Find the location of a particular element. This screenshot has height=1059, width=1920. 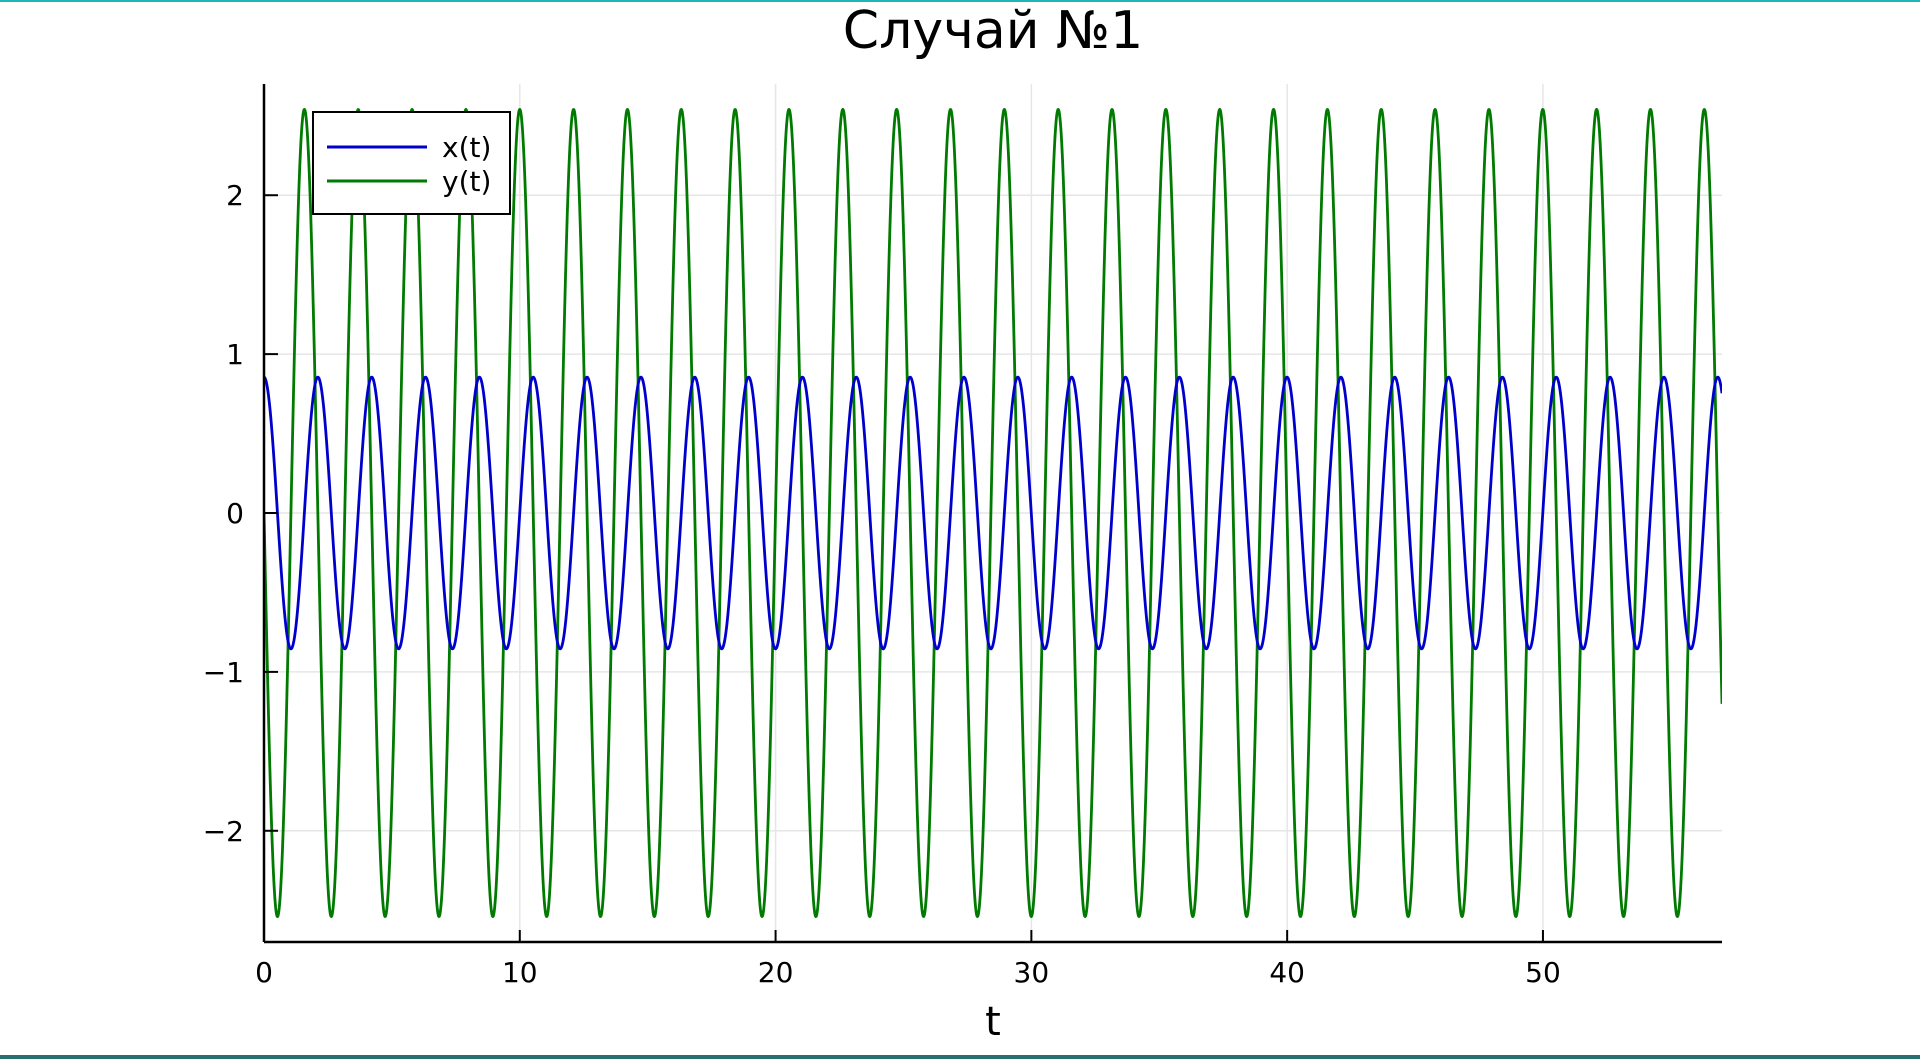

legend-label-x: x(t) is located at coordinates (466, 147).